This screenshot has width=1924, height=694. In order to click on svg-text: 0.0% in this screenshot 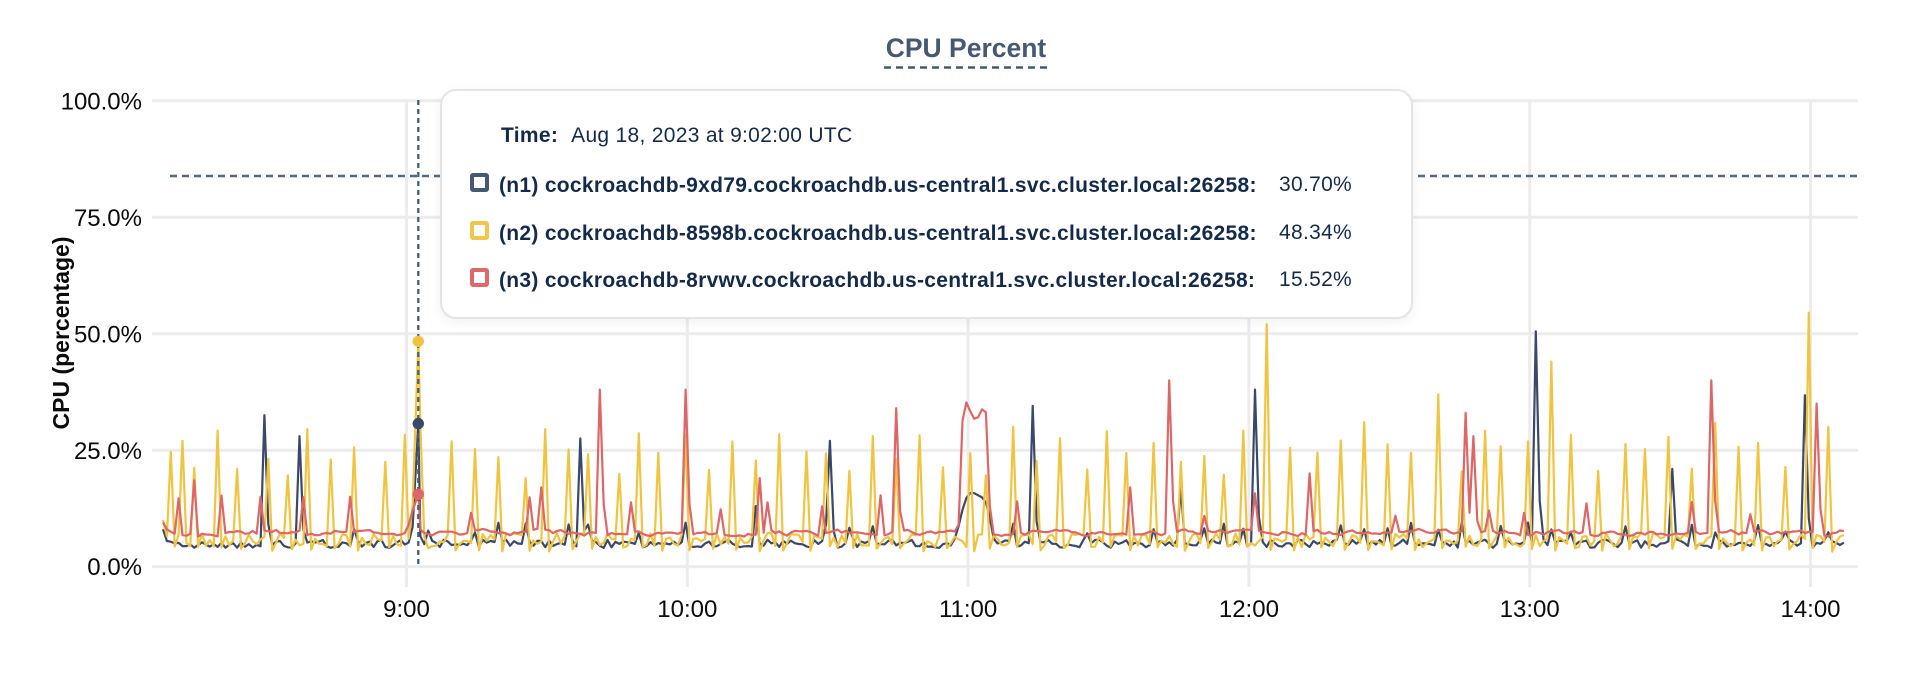, I will do `click(114, 567)`.